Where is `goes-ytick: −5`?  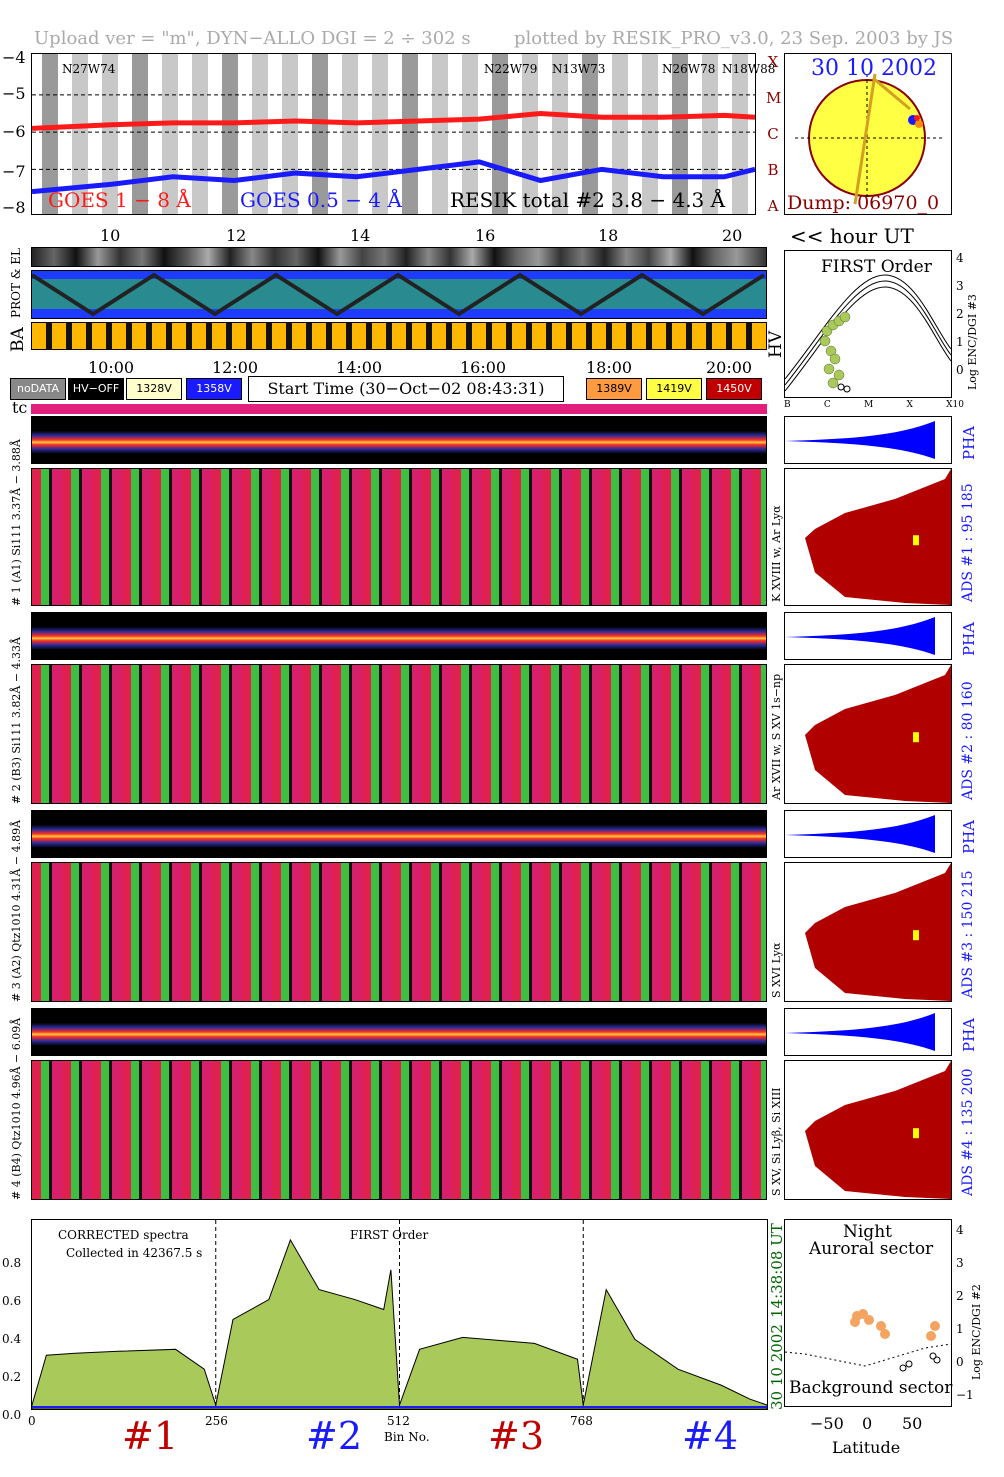 goes-ytick: −5 is located at coordinates (14, 93).